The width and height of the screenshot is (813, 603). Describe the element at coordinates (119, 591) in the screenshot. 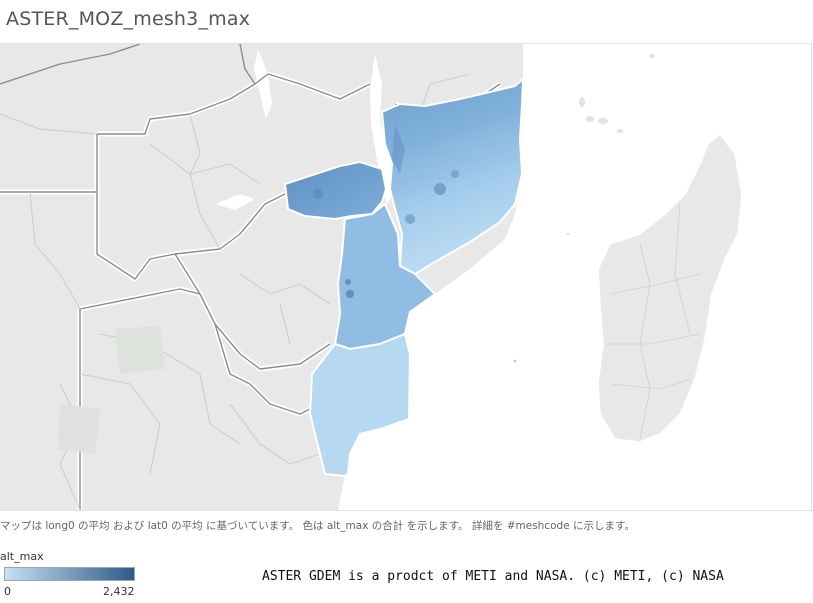

I see `legend-max-label: 2,432` at that location.